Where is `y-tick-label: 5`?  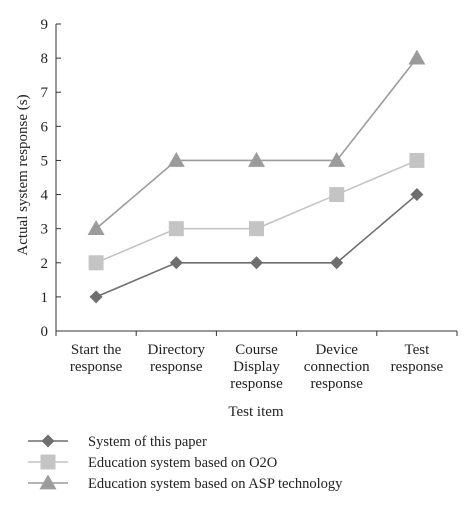 y-tick-label: 5 is located at coordinates (45, 161).